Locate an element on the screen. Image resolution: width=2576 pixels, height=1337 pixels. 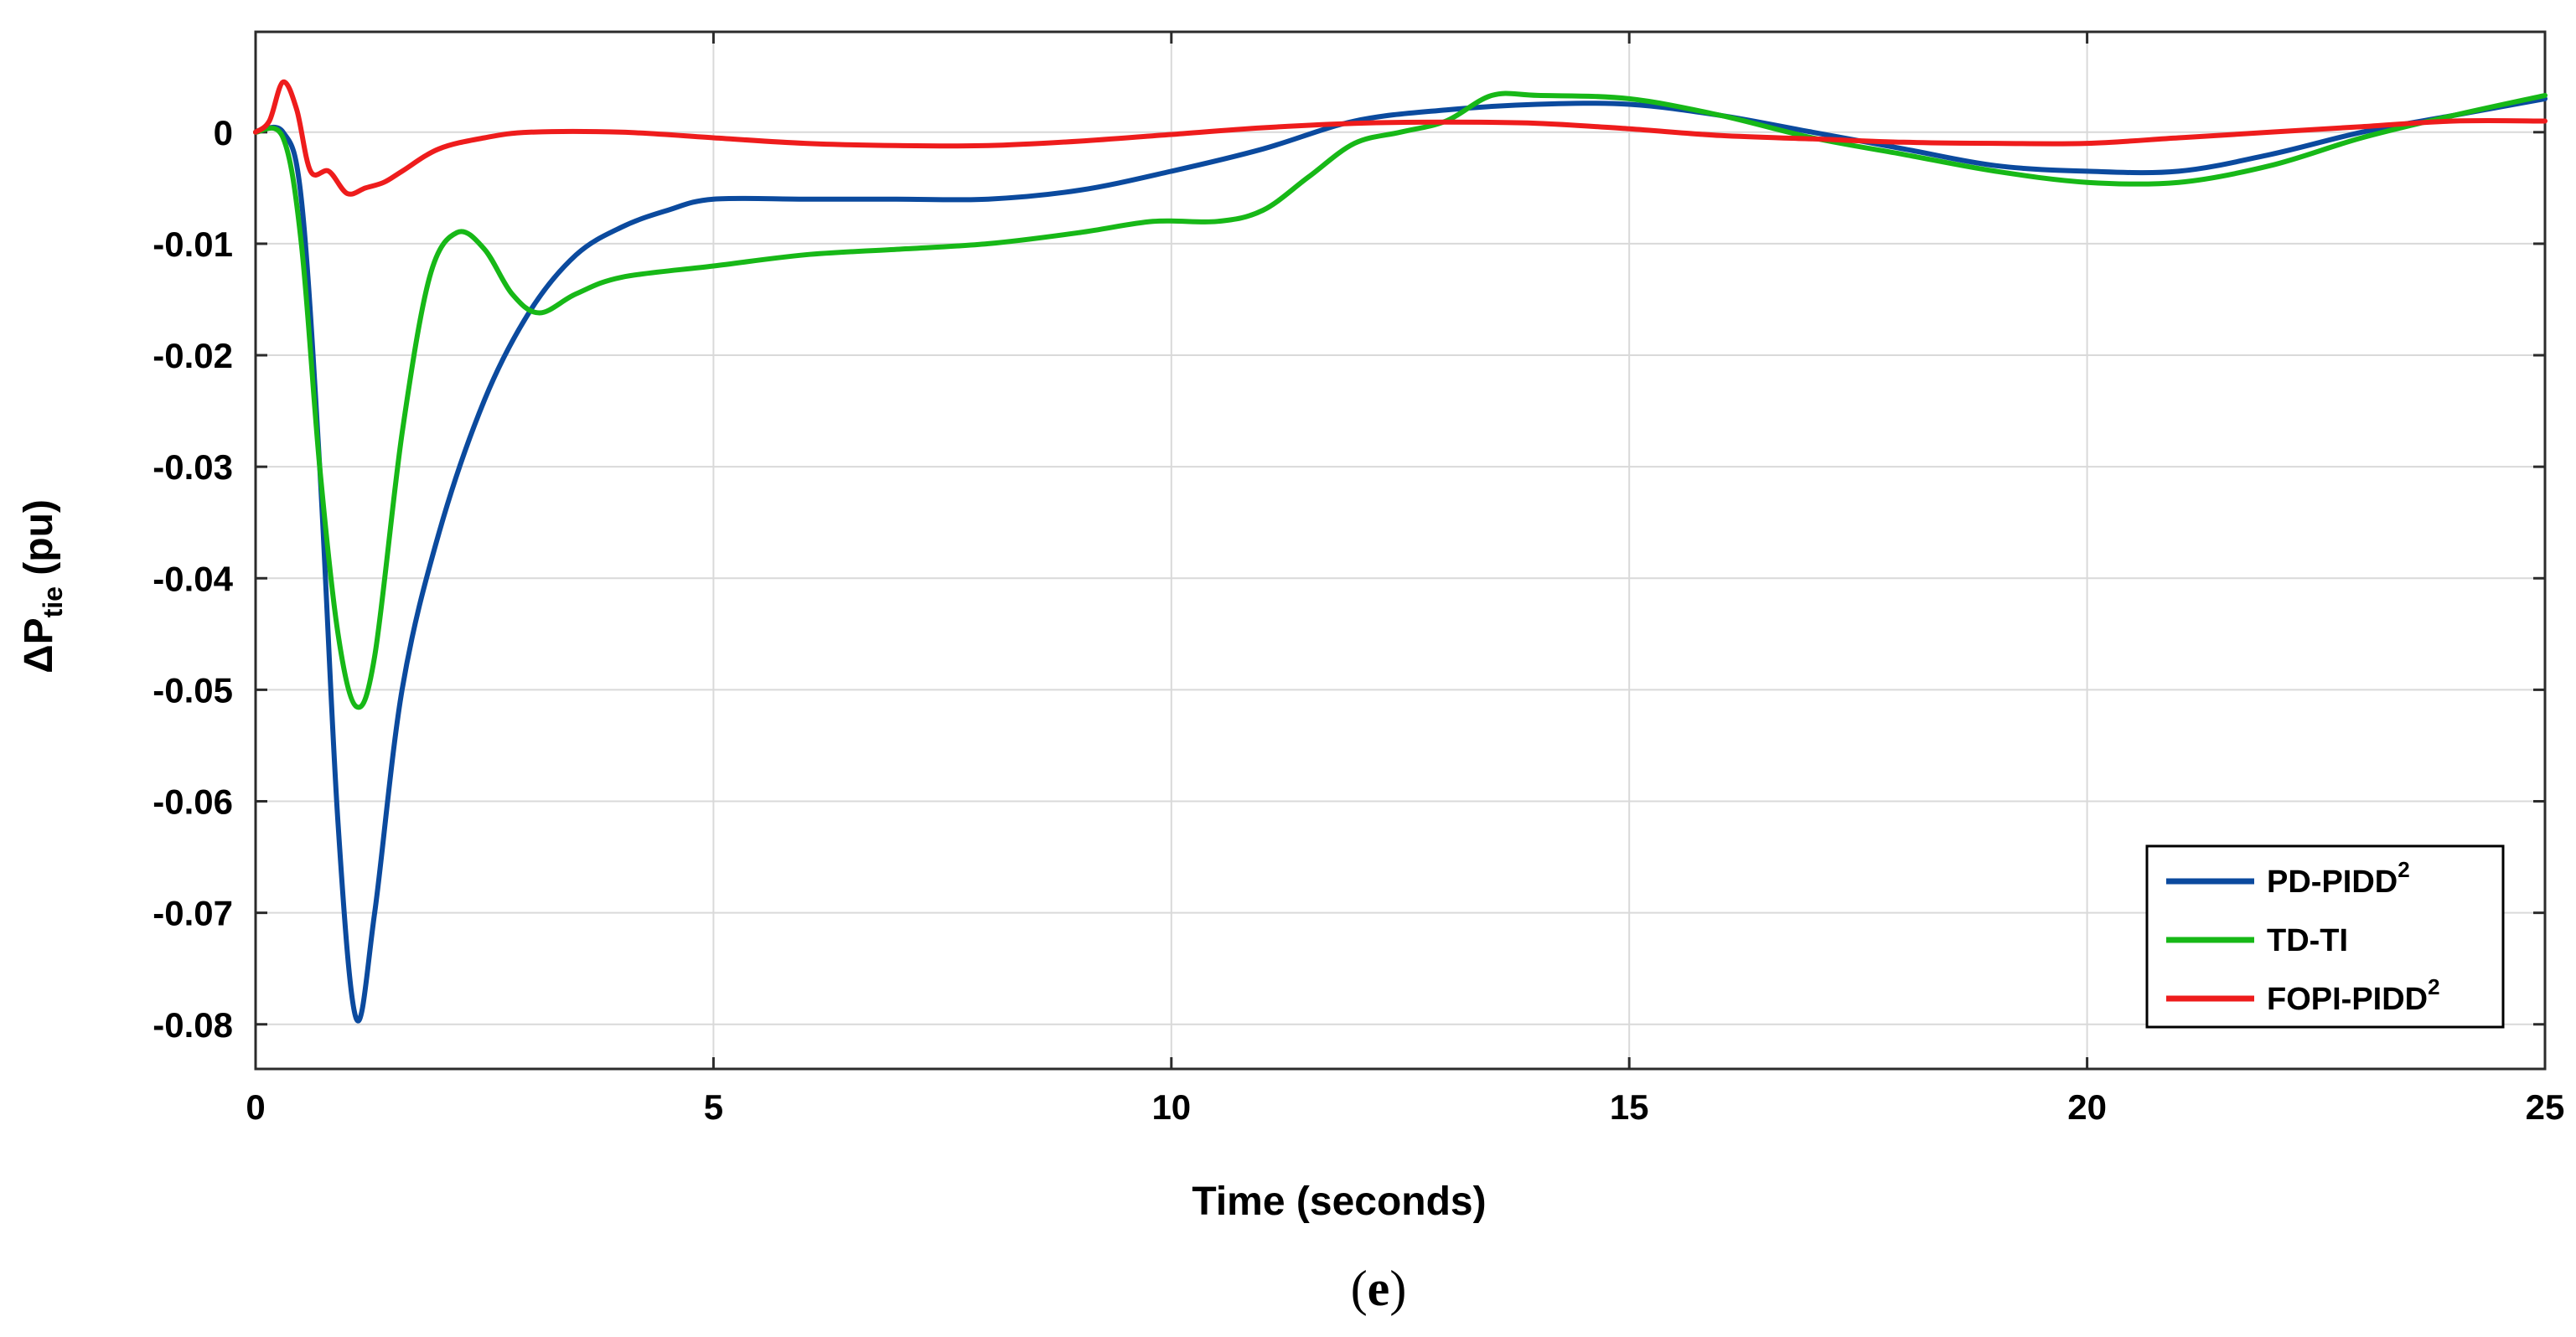
y-axis-label: ΔPtie (pu) is located at coordinates (42, 586).